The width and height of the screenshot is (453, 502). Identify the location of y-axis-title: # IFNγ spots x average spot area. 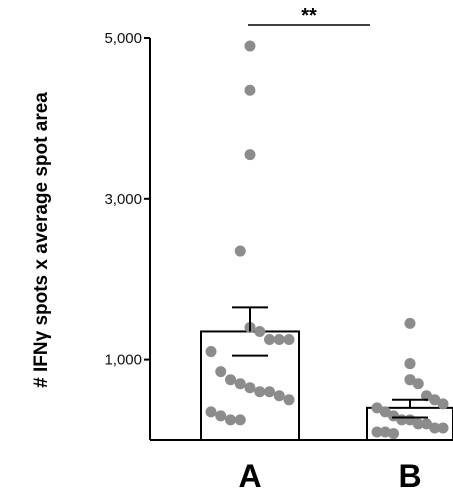
(41, 240).